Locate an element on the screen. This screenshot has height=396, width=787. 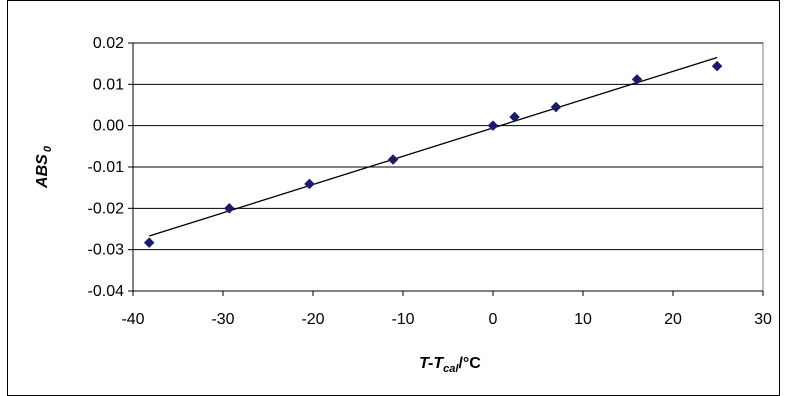
x-tick-label: -40 is located at coordinates (132, 319).